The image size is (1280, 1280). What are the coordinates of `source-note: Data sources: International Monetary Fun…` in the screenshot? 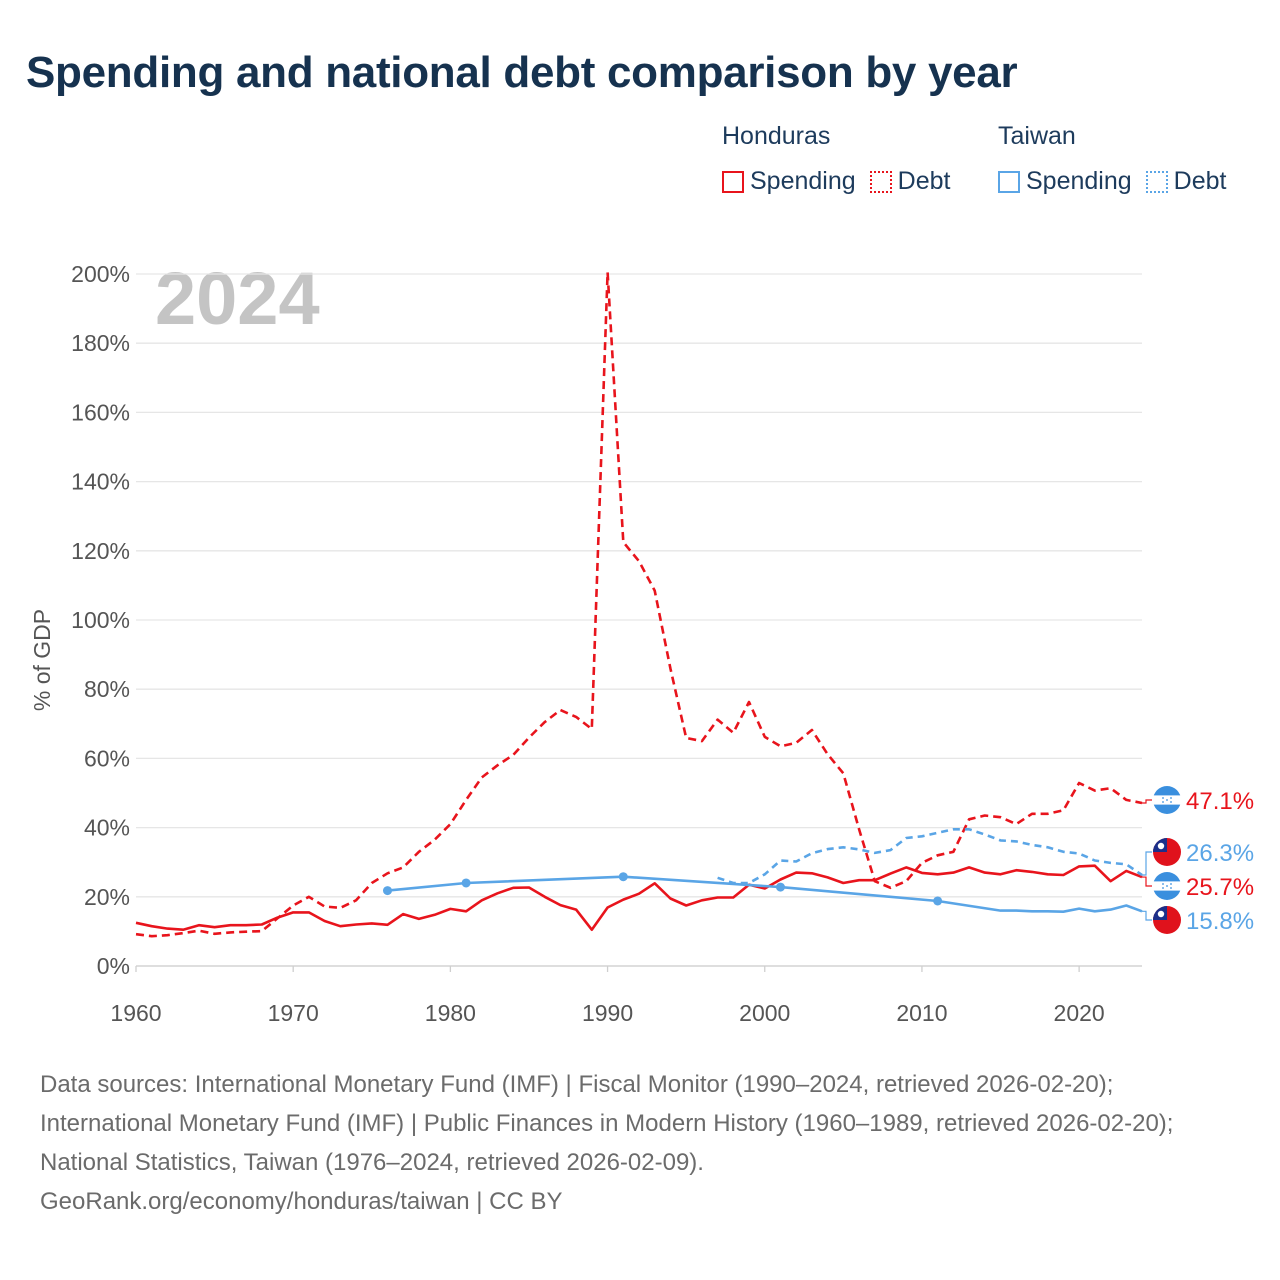 It's located at (640, 1143).